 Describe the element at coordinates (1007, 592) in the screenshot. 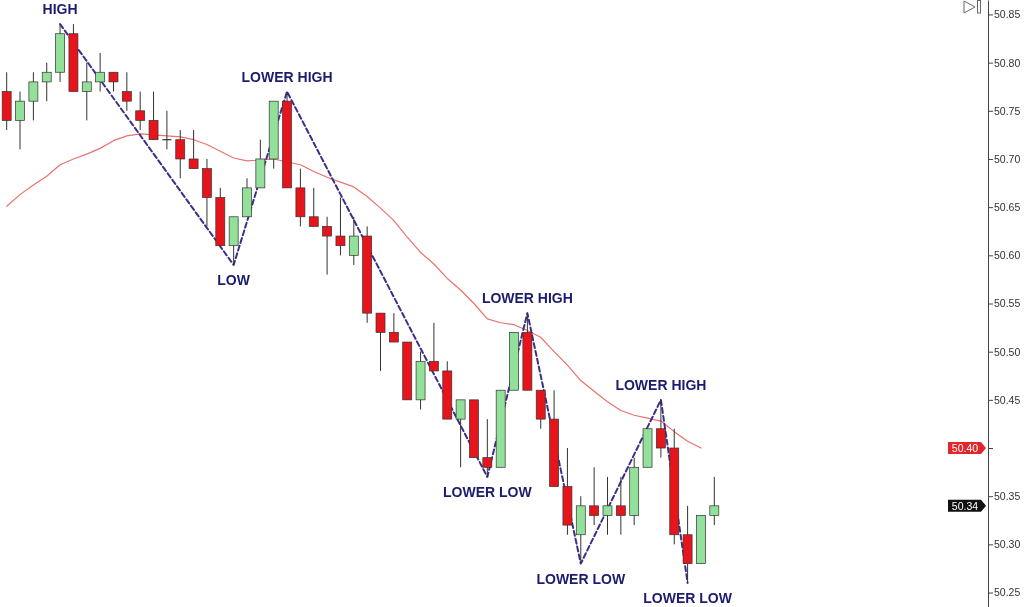

I see `y-tick-label: 50.25` at that location.